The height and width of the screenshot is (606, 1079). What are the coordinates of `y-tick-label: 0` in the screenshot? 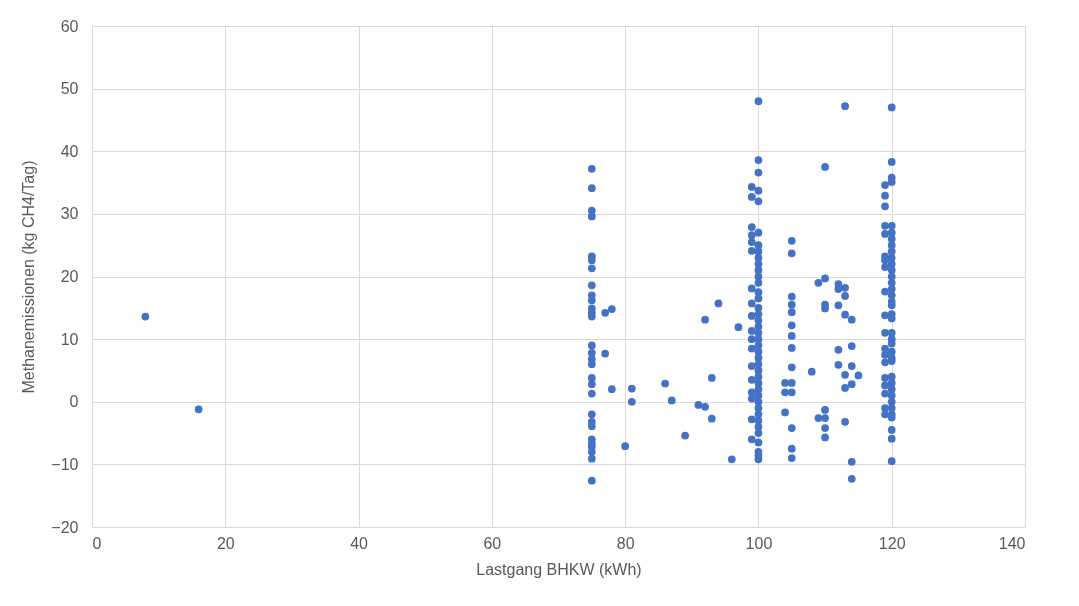 It's located at (74, 402).